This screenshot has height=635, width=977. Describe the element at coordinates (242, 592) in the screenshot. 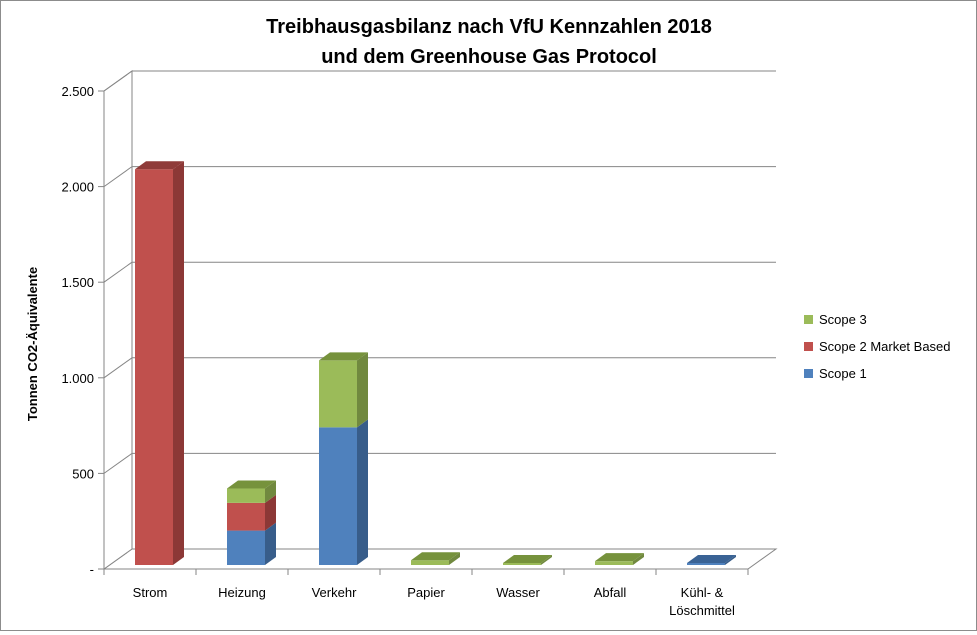

I see `x-category-label: Heizung` at that location.